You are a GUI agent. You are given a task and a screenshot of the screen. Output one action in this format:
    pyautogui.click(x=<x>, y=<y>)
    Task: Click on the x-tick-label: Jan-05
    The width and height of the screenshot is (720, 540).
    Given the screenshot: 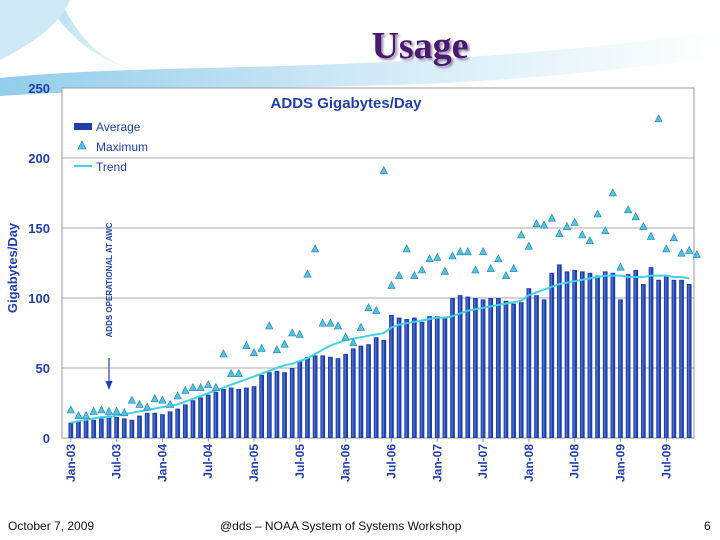 What is the action you would take?
    pyautogui.click(x=254, y=463)
    